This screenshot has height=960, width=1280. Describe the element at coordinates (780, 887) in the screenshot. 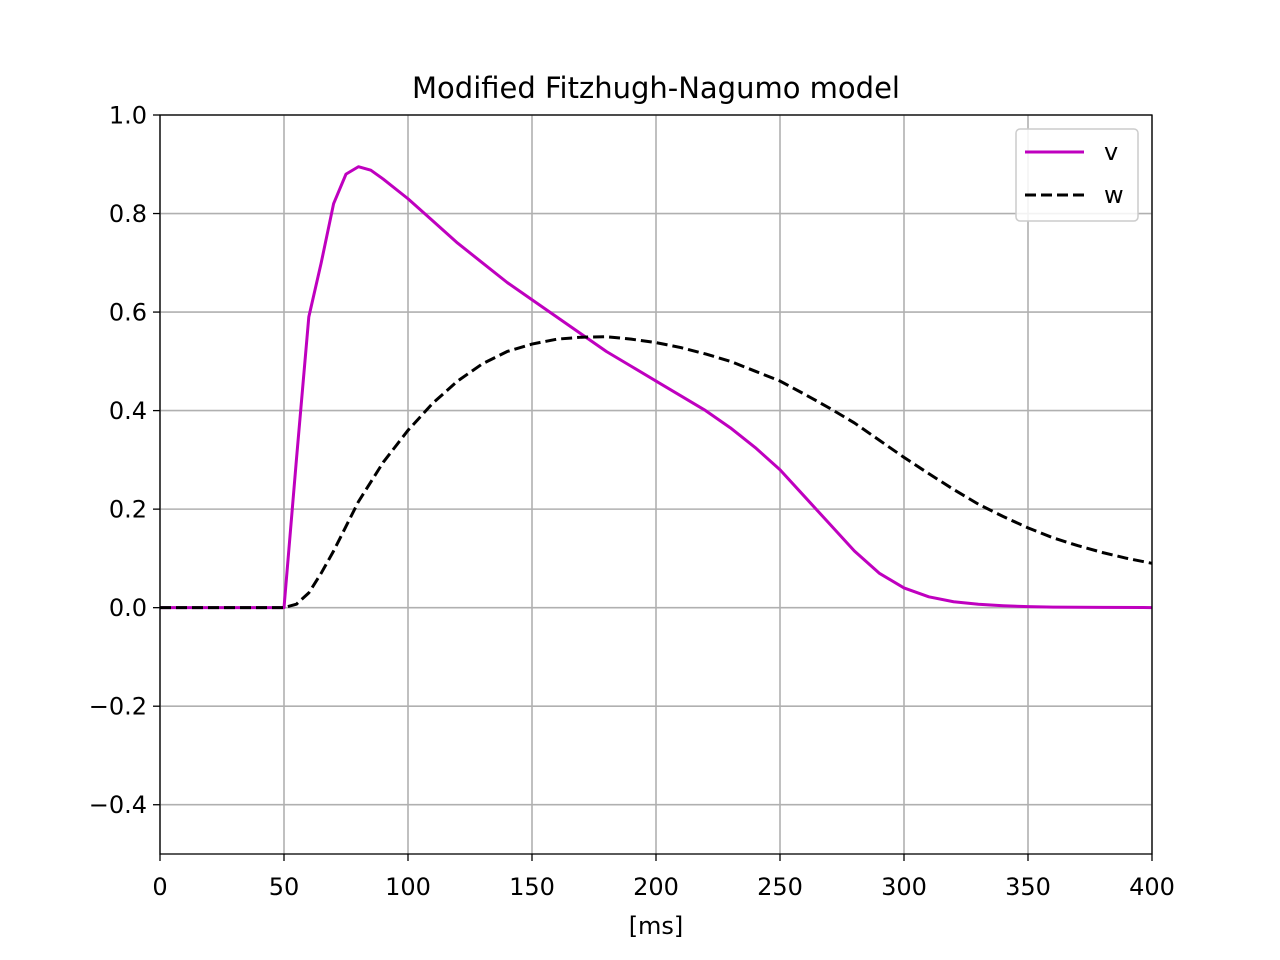

I see `x-tick-label: 250` at that location.